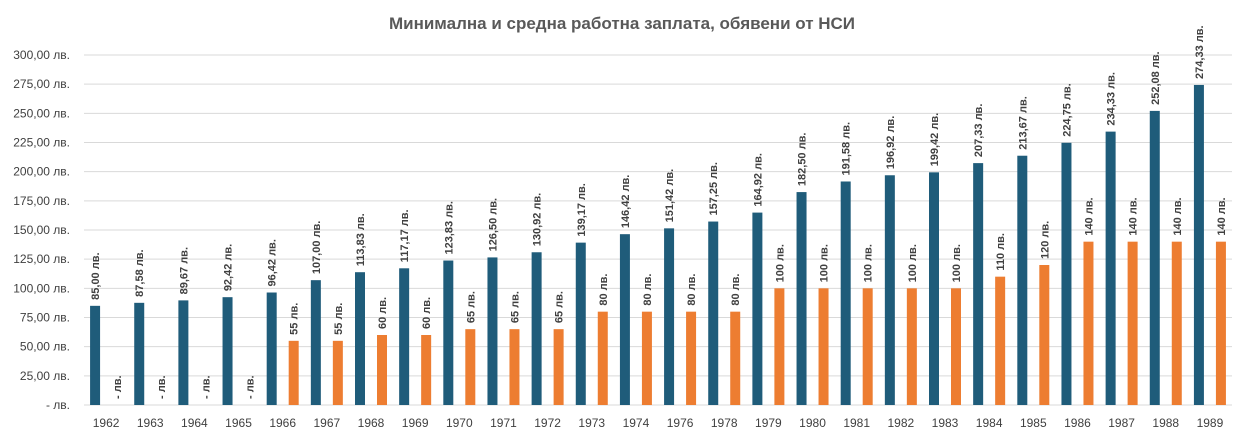 Image resolution: width=1244 pixels, height=439 pixels. What do you see at coordinates (238, 423) in the screenshot?
I see `x-tick-label: 1965` at bounding box center [238, 423].